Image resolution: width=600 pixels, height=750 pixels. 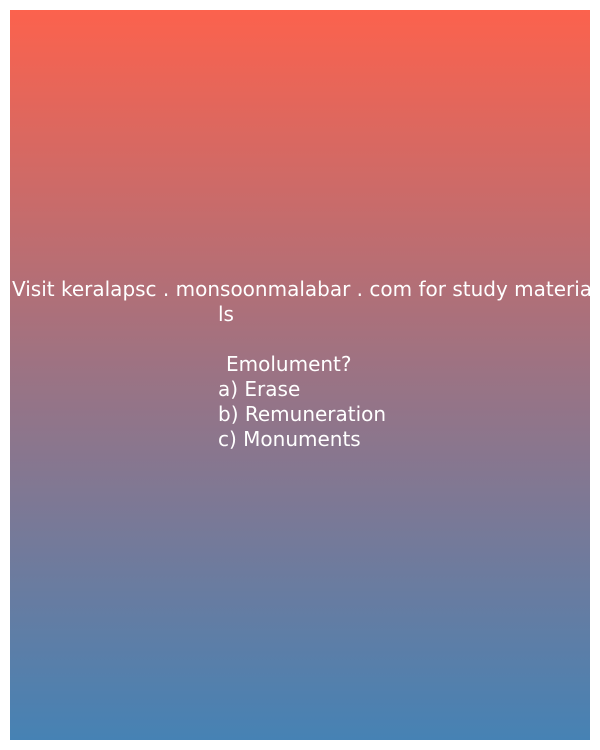 What do you see at coordinates (226, 314) in the screenshot?
I see `promo-text-line-2: ls` at bounding box center [226, 314].